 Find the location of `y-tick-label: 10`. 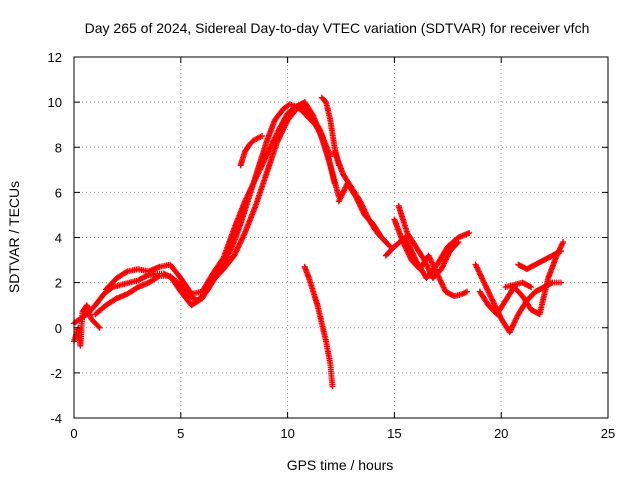

y-tick-label: 10 is located at coordinates (55, 102).